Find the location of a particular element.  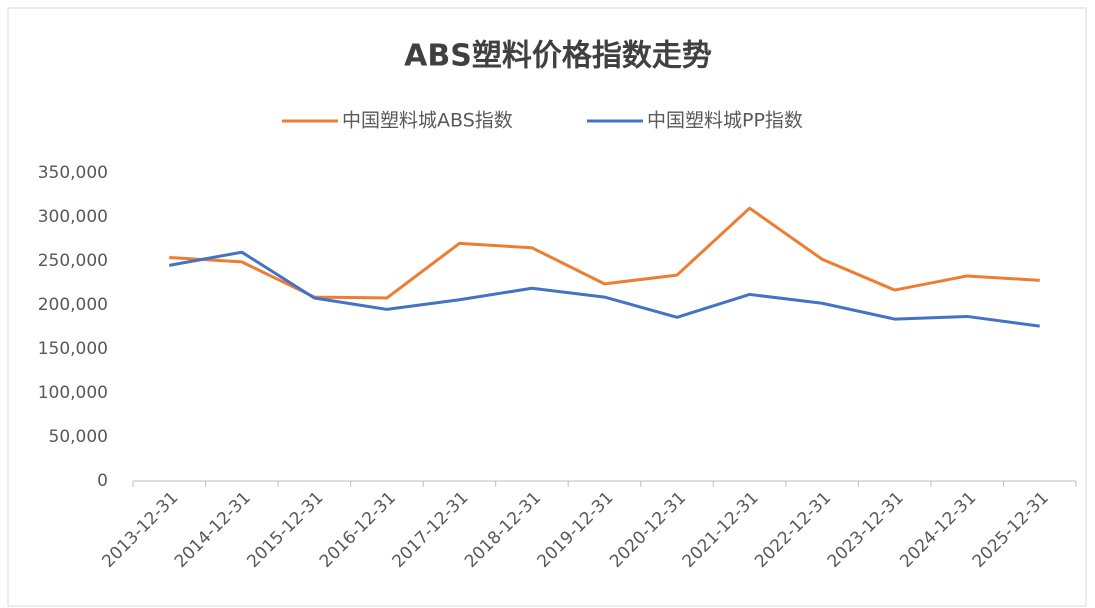

y-tick-label: 150,000 is located at coordinates (73, 349).